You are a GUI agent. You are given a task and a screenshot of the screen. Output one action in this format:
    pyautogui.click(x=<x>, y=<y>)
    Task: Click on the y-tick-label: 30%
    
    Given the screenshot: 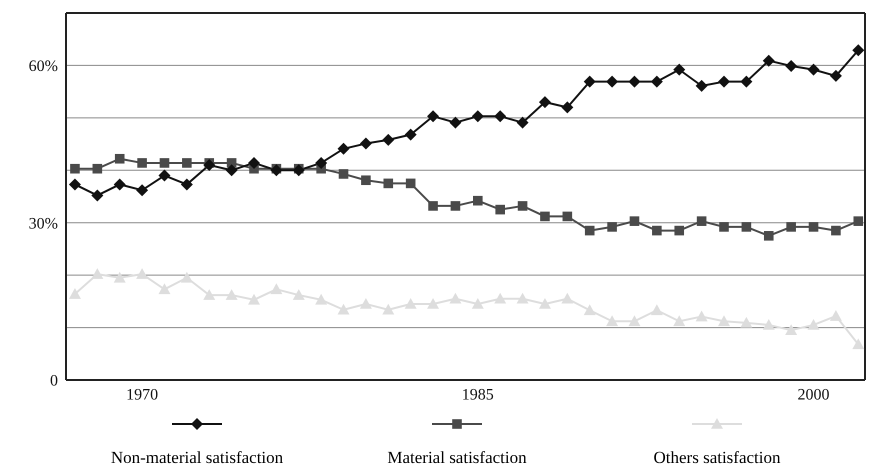 What is the action you would take?
    pyautogui.click(x=43, y=223)
    